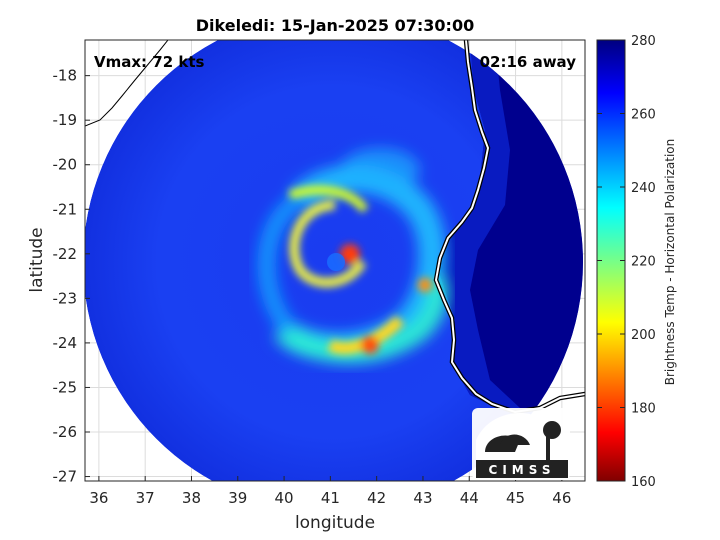 Image resolution: width=720 pixels, height=540 pixels. What do you see at coordinates (469, 498) in the screenshot?
I see `x-tick-label: 44` at bounding box center [469, 498].